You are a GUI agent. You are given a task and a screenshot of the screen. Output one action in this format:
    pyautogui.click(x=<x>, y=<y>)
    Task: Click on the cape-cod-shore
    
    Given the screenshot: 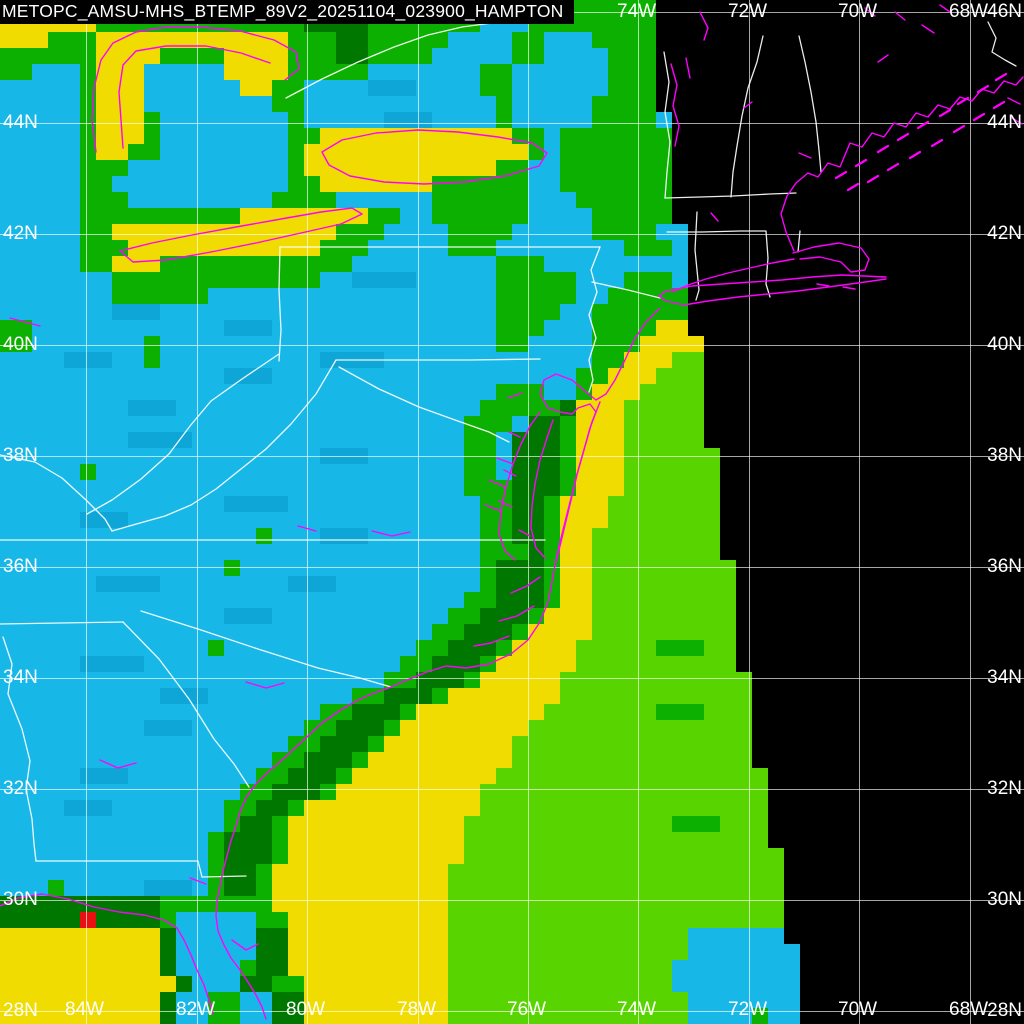 What is the action you would take?
    pyautogui.click(x=831, y=257)
    